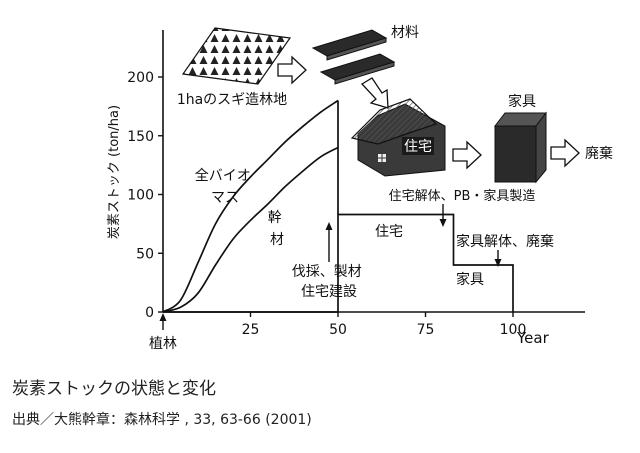 This screenshot has width=640, height=453. What do you see at coordinates (374, 93) in the screenshot?
I see `flow-arrow-timber-to-house` at bounding box center [374, 93].